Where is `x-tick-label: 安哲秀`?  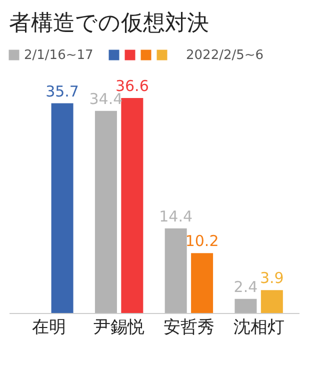 x-tick-label: 安哲秀 is located at coordinates (188, 328).